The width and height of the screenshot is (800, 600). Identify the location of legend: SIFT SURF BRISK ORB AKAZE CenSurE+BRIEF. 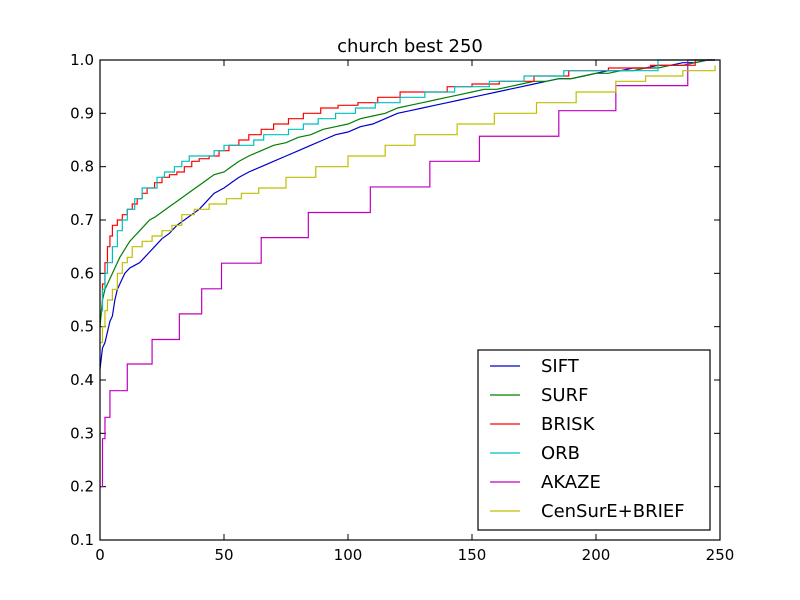
(594, 440).